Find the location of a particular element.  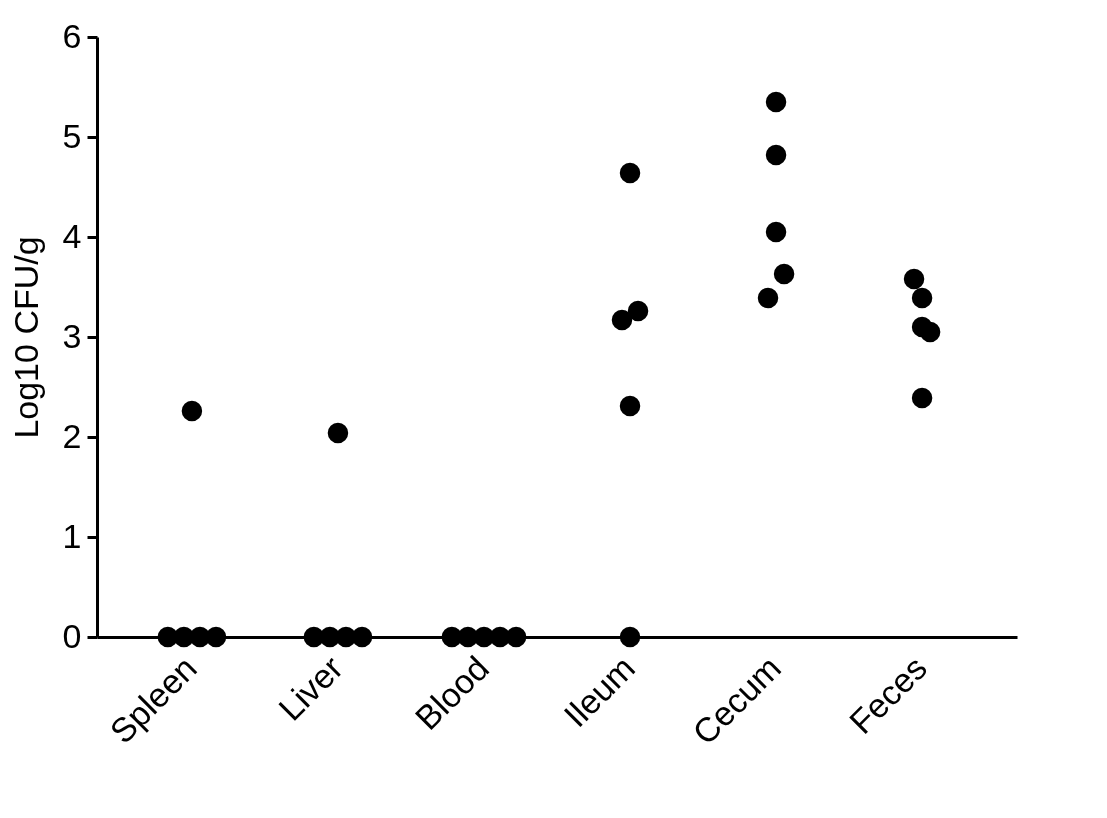

y-tick-label: 3 is located at coordinates (72, 335).